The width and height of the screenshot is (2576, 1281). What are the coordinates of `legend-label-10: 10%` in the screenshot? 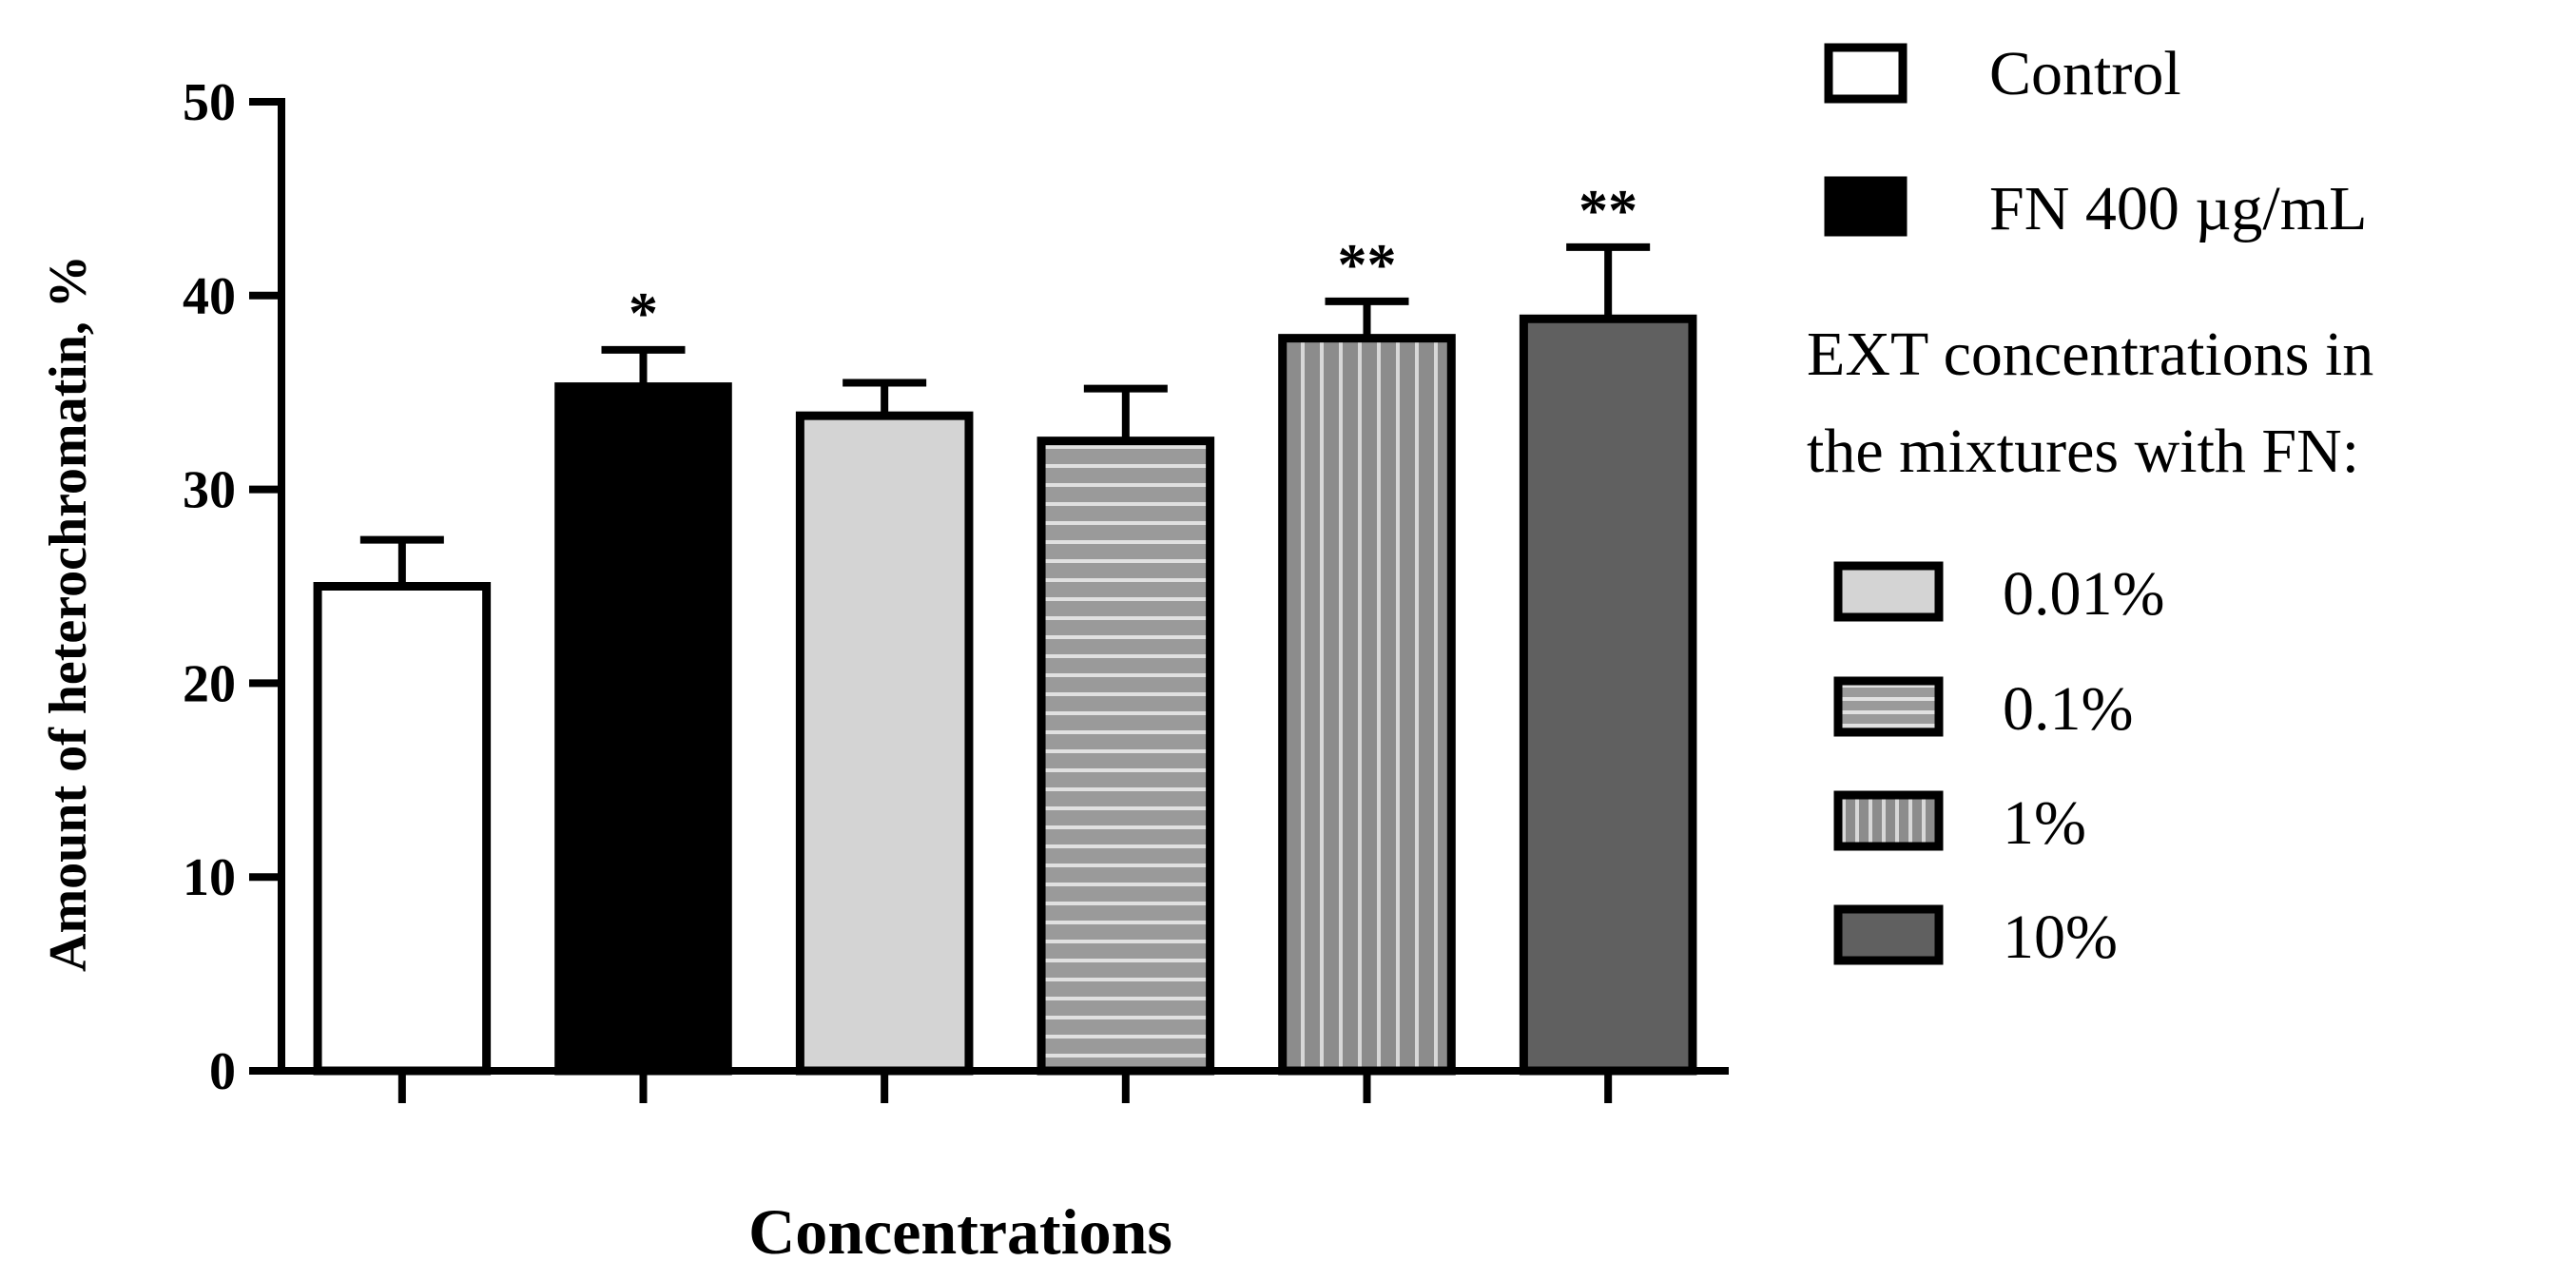 It's located at (2060, 938).